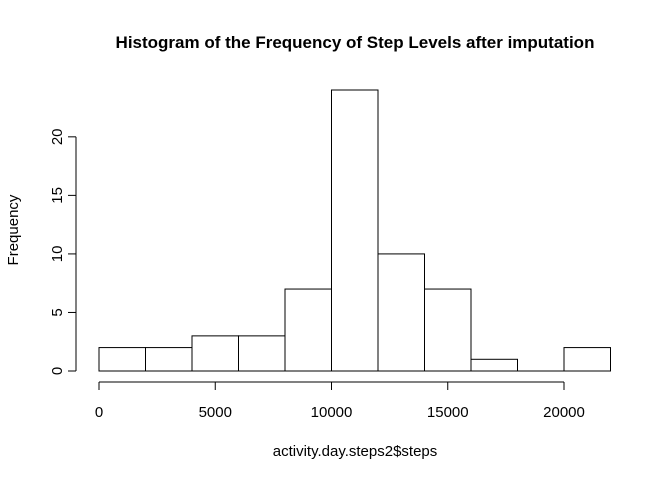  What do you see at coordinates (57, 312) in the screenshot?
I see `y-tick-label: 5` at bounding box center [57, 312].